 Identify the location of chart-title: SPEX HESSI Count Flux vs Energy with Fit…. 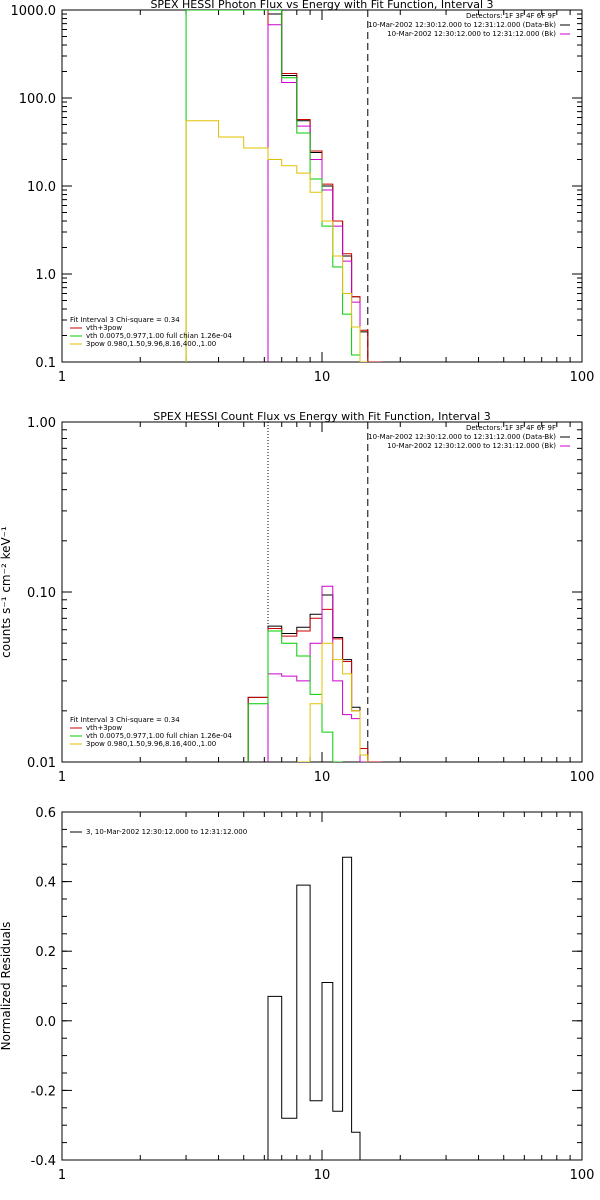
(321, 416).